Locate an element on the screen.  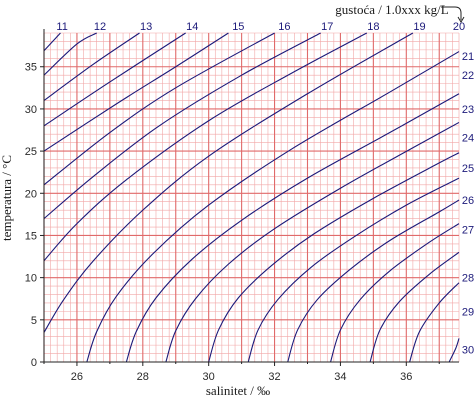
y-tick-label: 30 is located at coordinates (31, 110).